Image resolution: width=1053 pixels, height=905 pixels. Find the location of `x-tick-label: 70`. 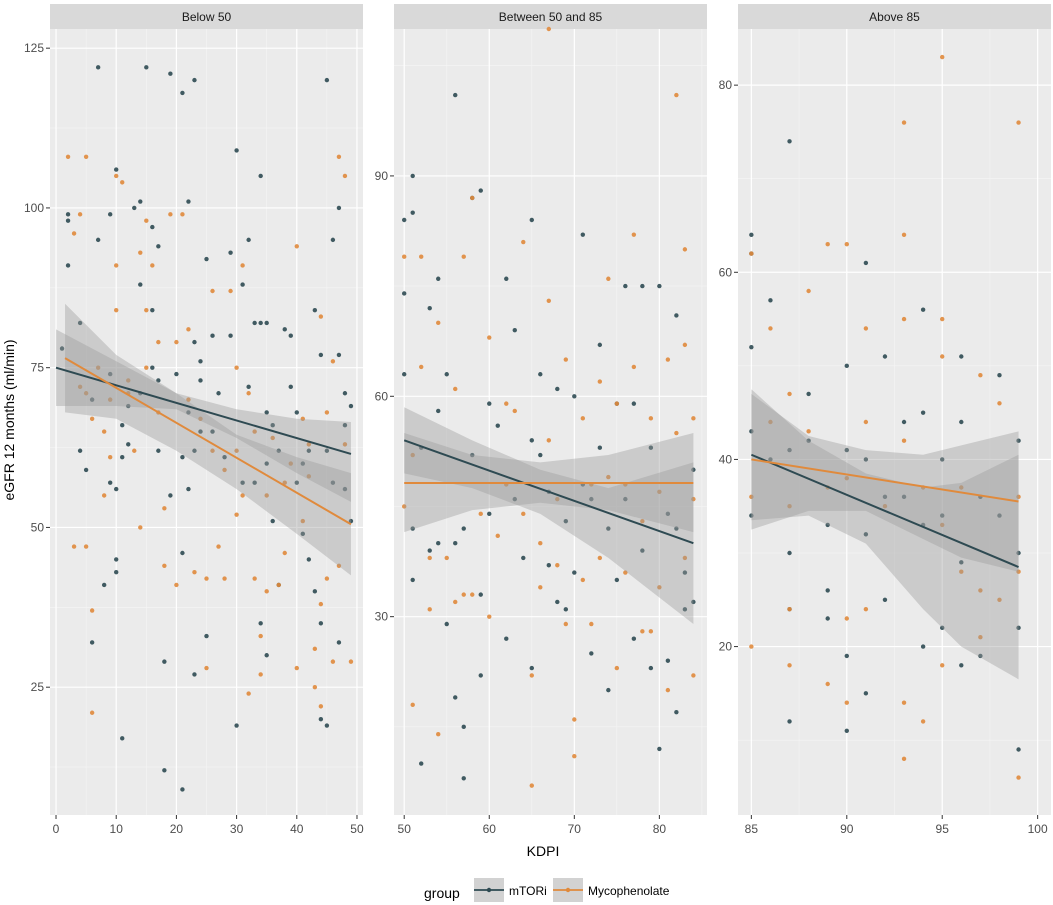

x-tick-label: 70 is located at coordinates (575, 829).